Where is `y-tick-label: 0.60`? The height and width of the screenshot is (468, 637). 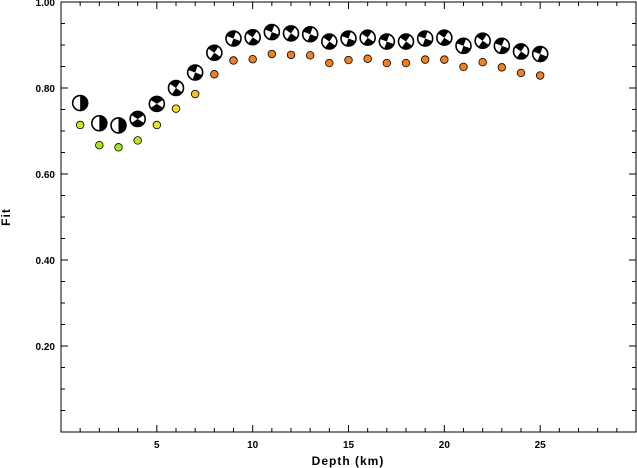 y-tick-label: 0.60 is located at coordinates (46, 175).